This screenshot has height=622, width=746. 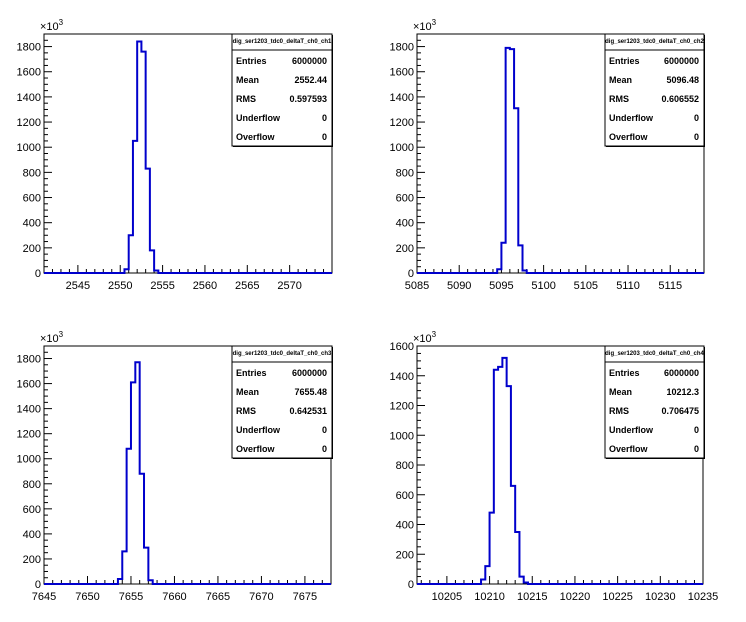 What do you see at coordinates (218, 597) in the screenshot?
I see `x-tick-label: 7665` at bounding box center [218, 597].